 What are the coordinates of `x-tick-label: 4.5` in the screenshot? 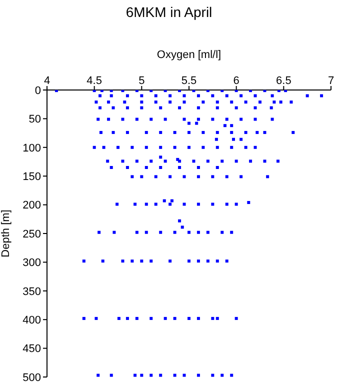 It's located at (94, 81).